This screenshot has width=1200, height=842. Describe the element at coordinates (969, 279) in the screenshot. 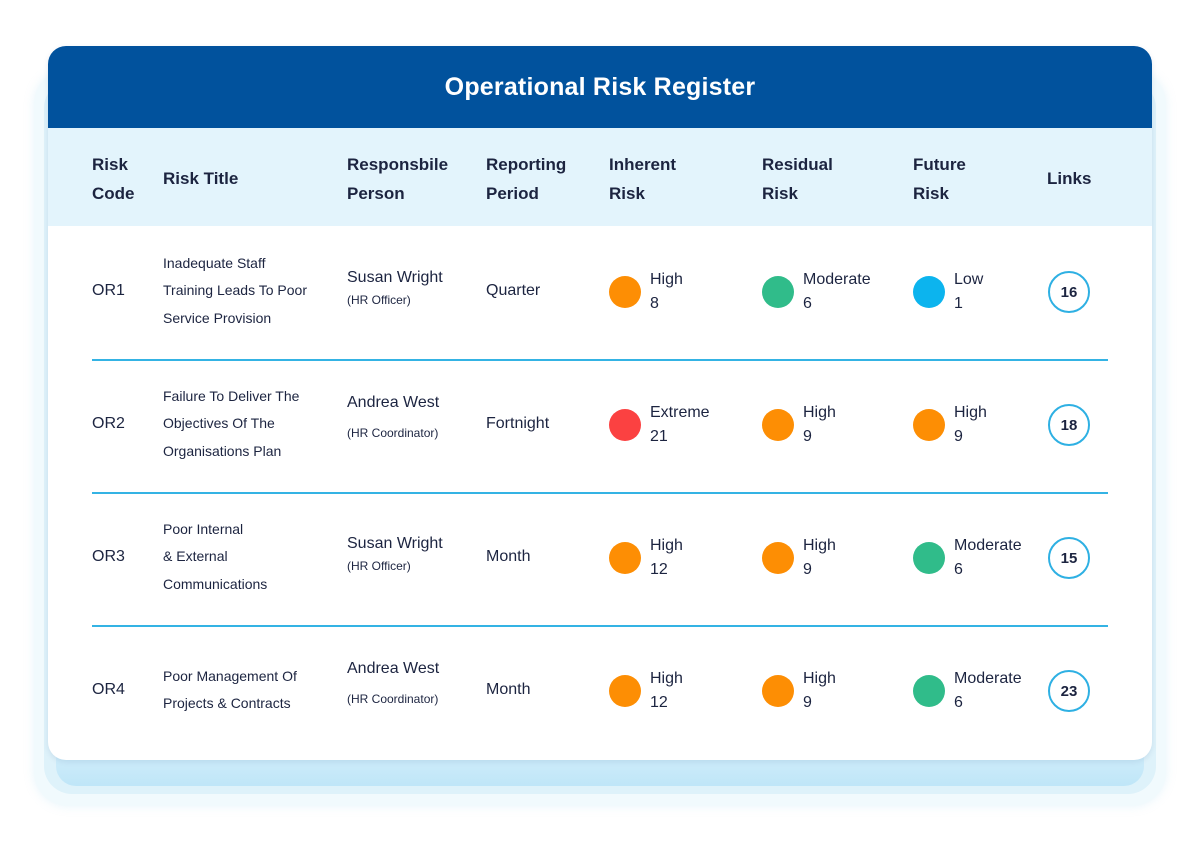

I see `risk-level: Low` at that location.